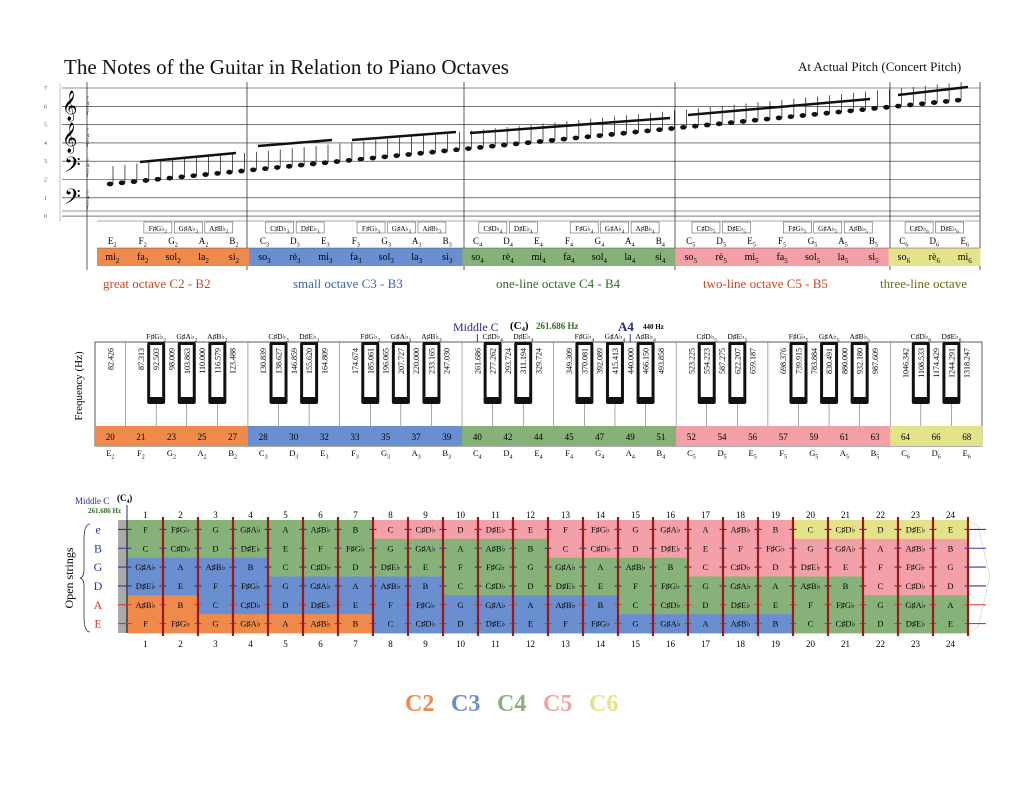 This screenshot has height=786, width=1017. What do you see at coordinates (425, 567) in the screenshot?
I see `fret-note: E` at bounding box center [425, 567].